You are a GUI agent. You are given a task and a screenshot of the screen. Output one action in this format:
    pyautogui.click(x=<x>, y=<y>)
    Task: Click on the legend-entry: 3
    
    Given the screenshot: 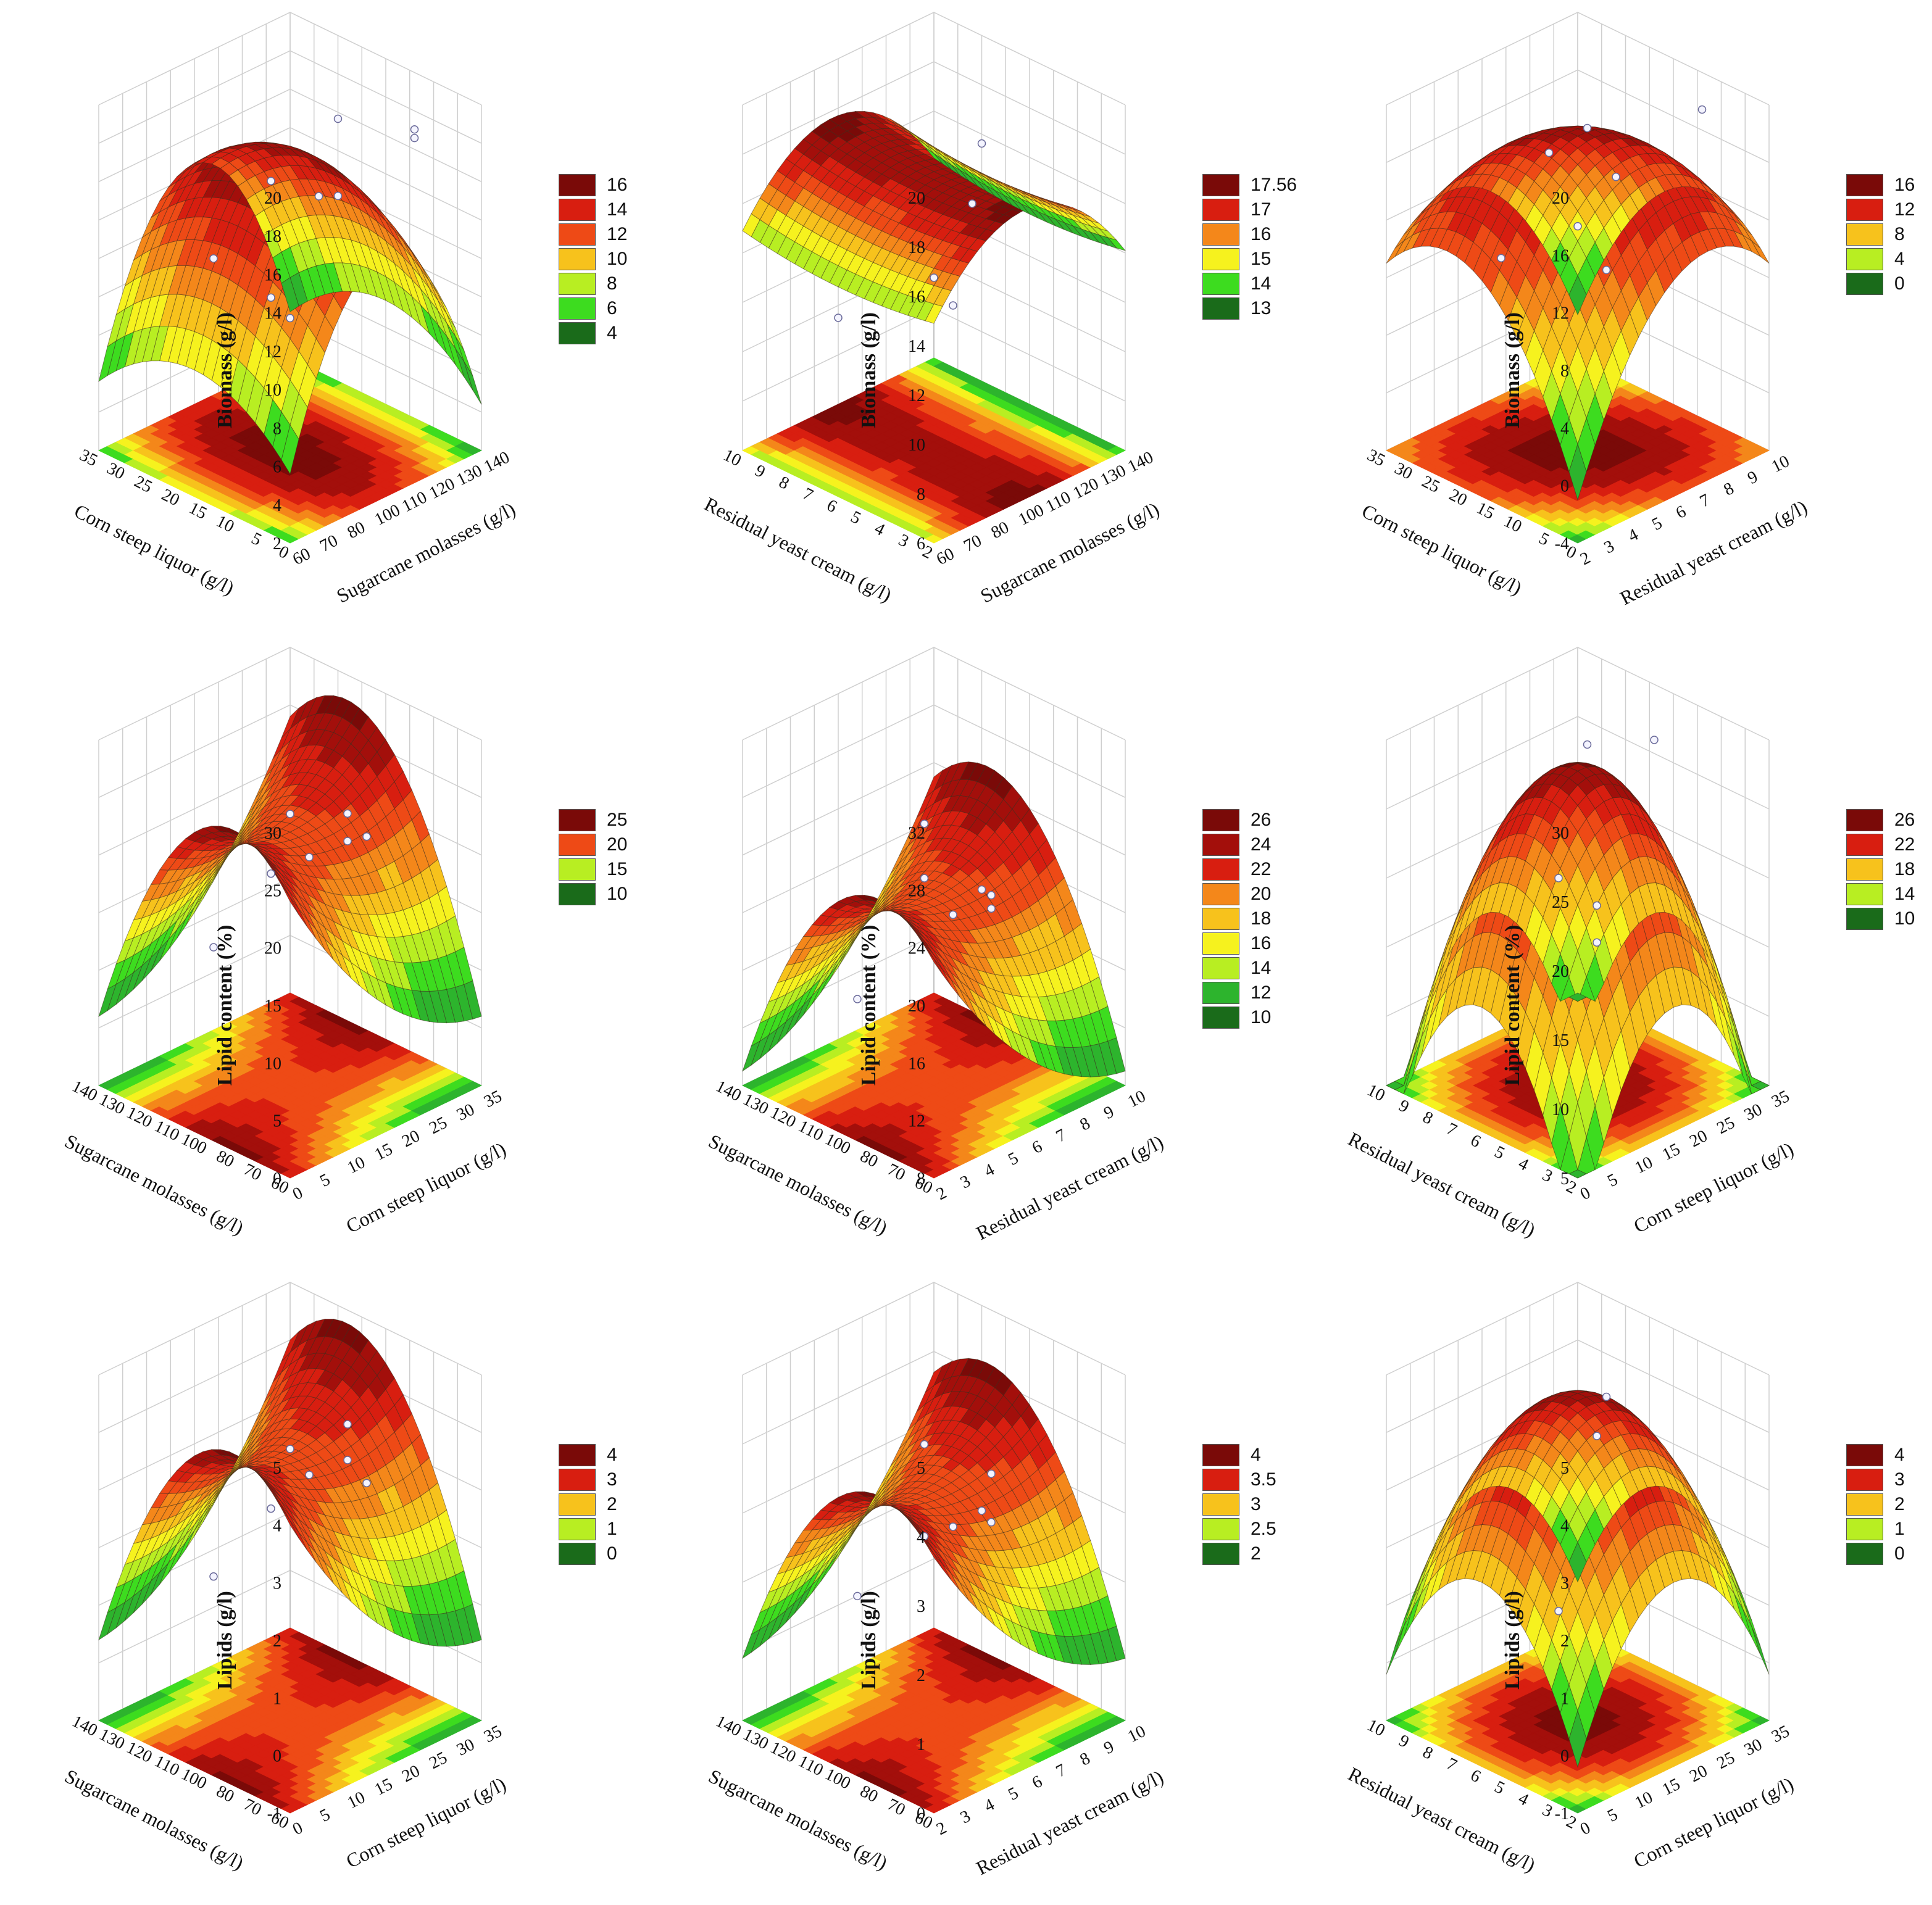 What is the action you would take?
    pyautogui.click(x=620, y=1479)
    